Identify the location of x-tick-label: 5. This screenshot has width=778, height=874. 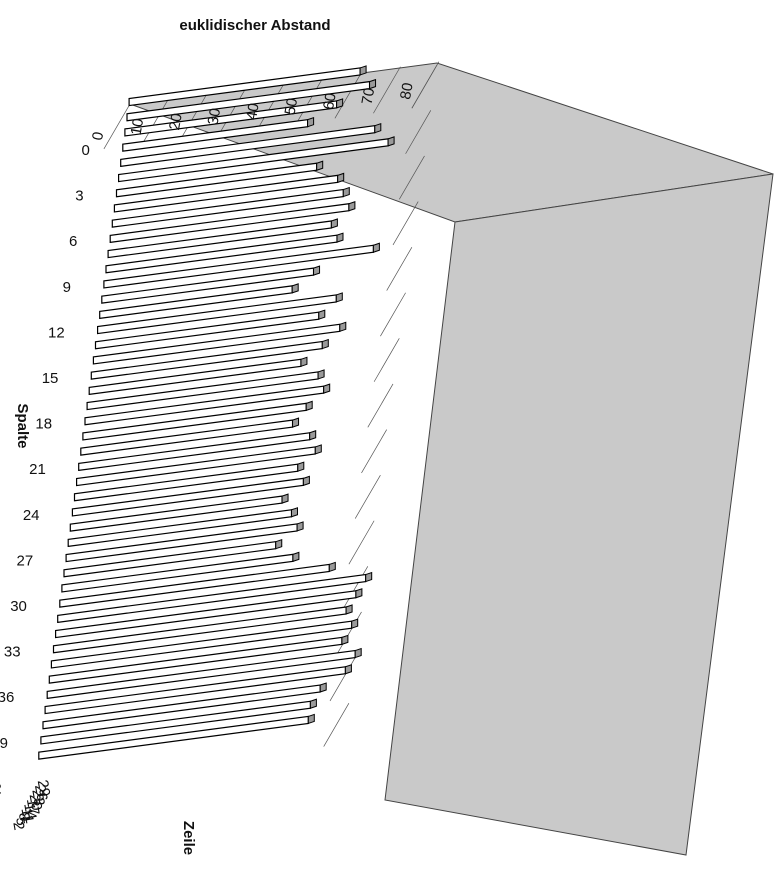
(21, 821).